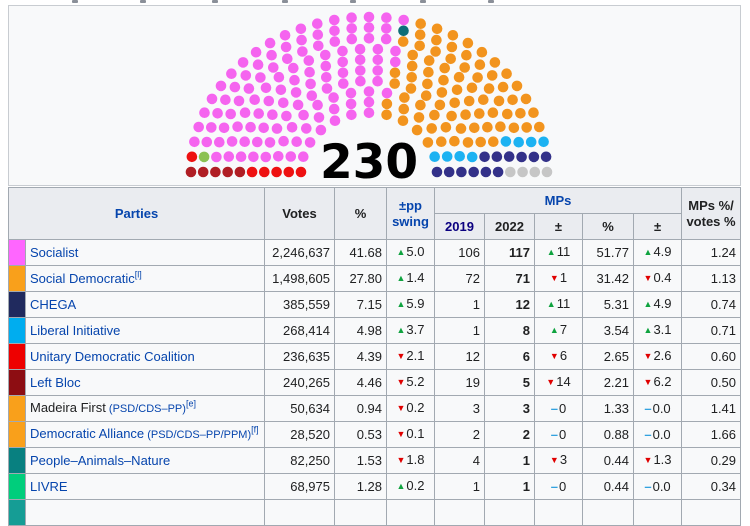 The image size is (750, 526). Describe the element at coordinates (82, 278) in the screenshot. I see `party-link: Social Democratic` at that location.